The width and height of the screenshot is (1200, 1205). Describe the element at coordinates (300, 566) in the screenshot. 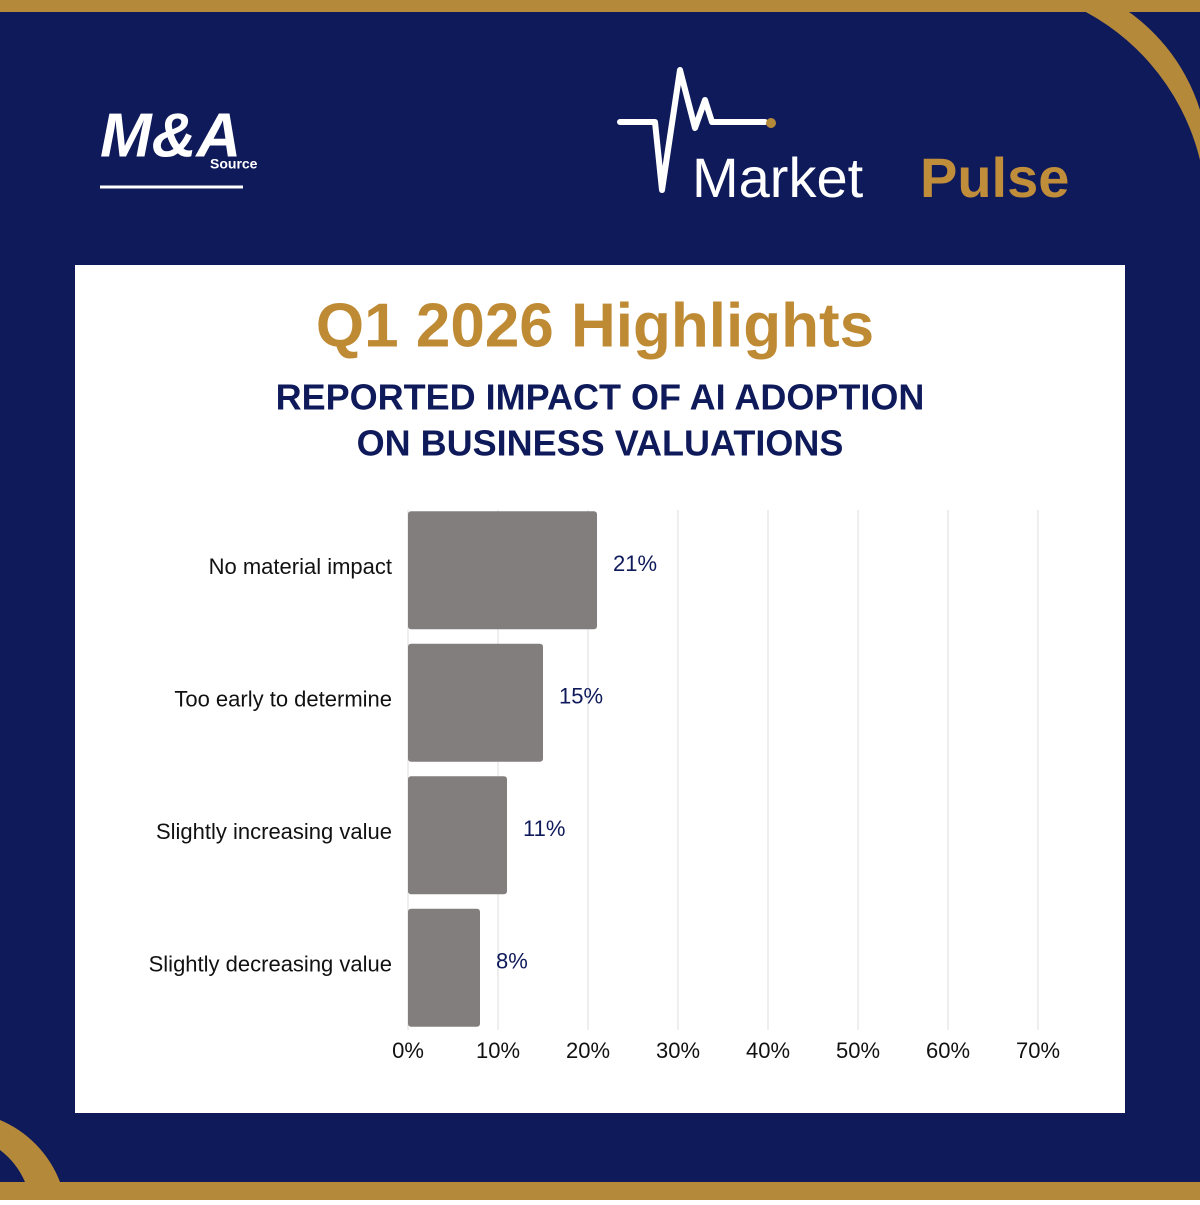

I see `y-tick-label: No material impact` at that location.